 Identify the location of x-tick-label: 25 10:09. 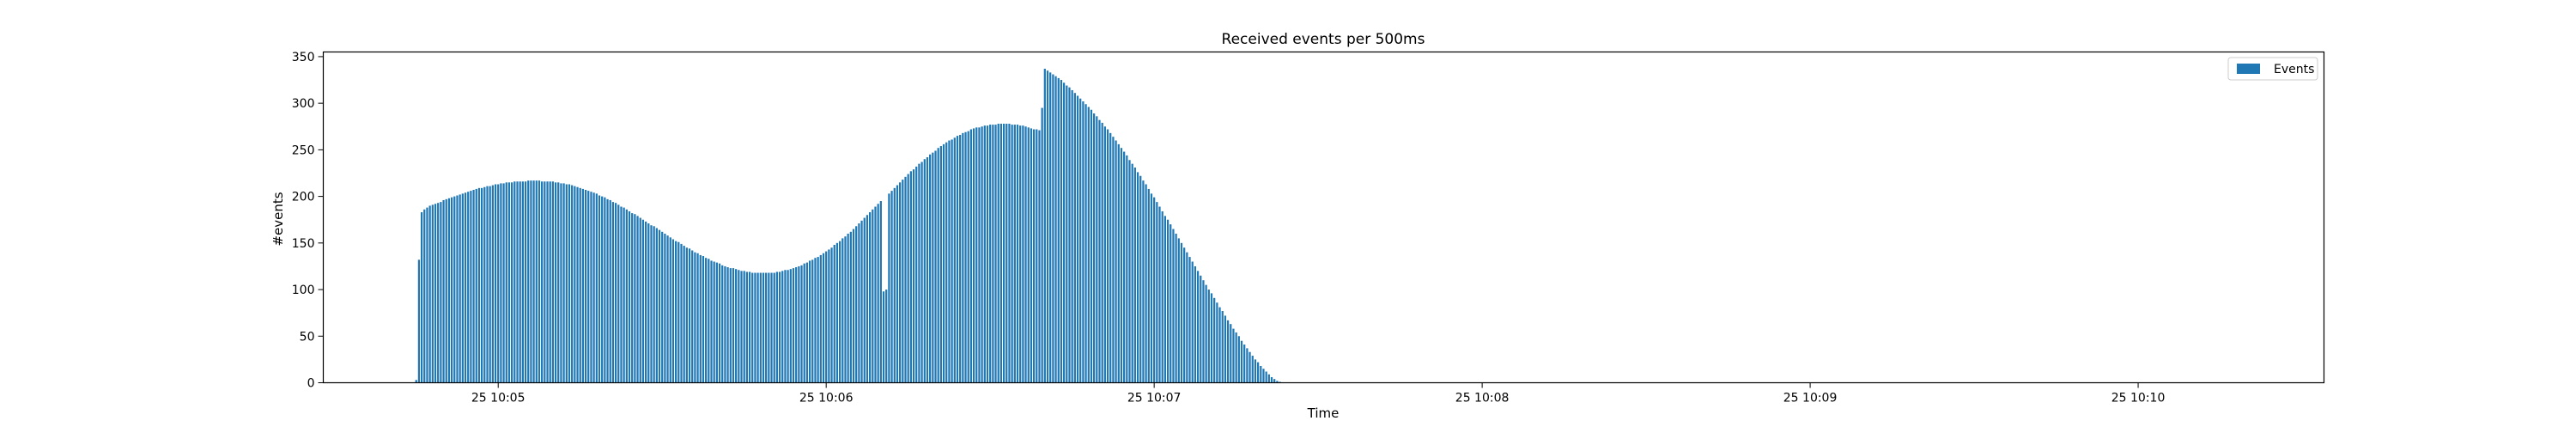
(1811, 399).